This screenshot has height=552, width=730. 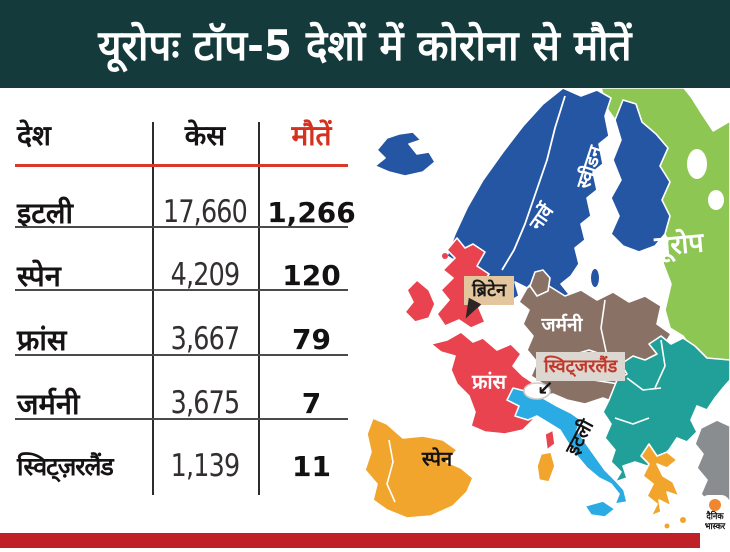 What do you see at coordinates (595, 278) in the screenshot?
I see `map-island-gotland` at bounding box center [595, 278].